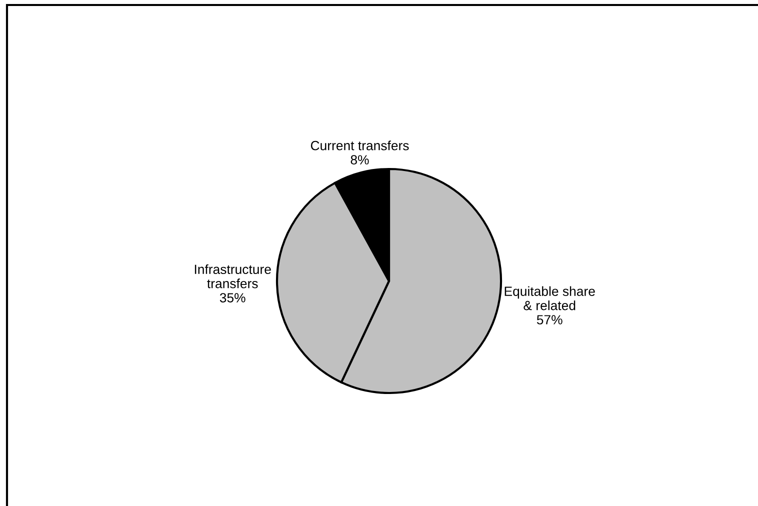 The height and width of the screenshot is (506, 758). I want to click on data-label: 57%, so click(549, 319).